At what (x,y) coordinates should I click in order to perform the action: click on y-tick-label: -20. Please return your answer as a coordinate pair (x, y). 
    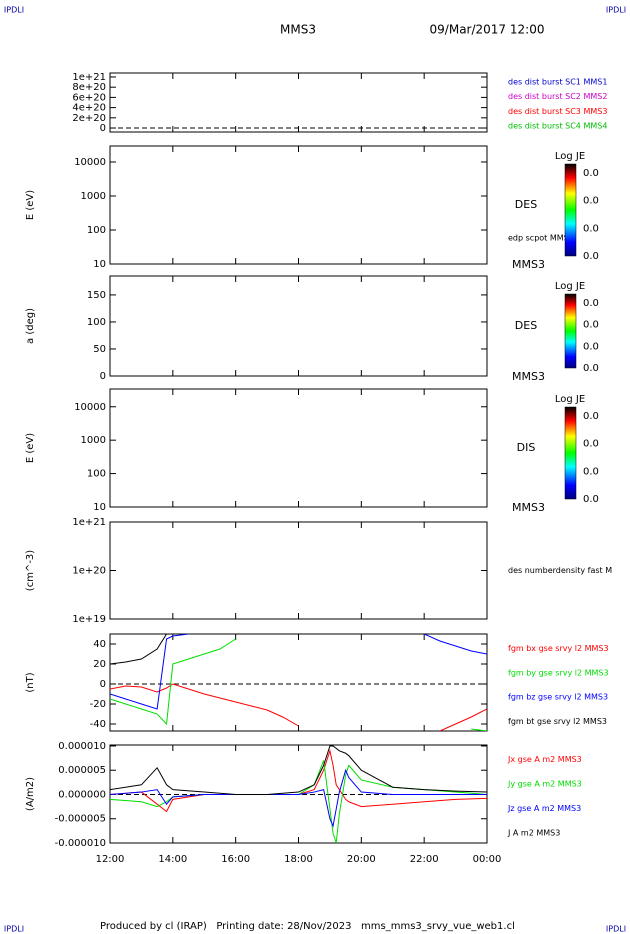
    Looking at the image, I should click on (98, 704).